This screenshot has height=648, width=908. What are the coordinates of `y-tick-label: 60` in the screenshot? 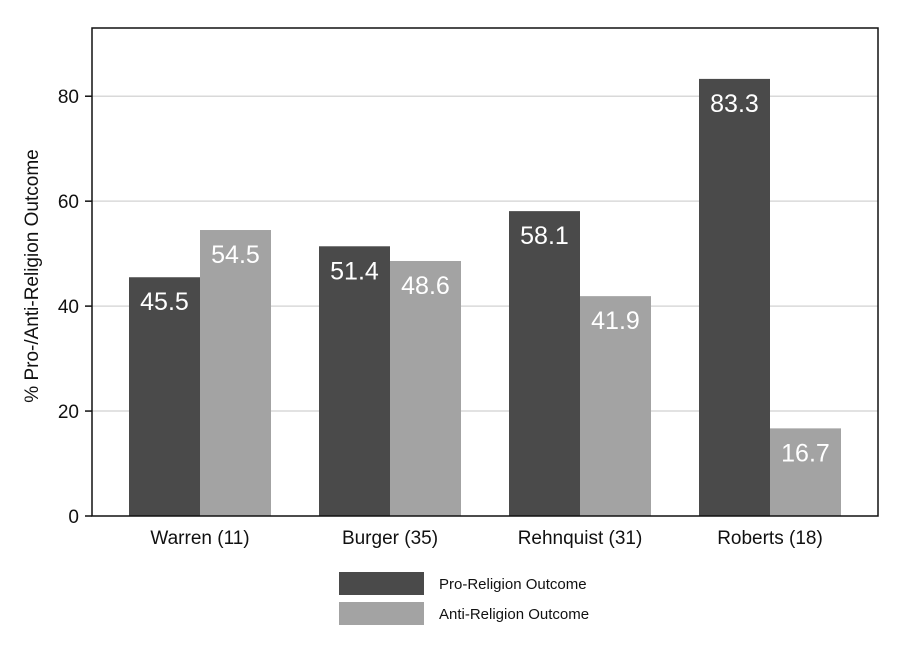 It's located at (68, 202).